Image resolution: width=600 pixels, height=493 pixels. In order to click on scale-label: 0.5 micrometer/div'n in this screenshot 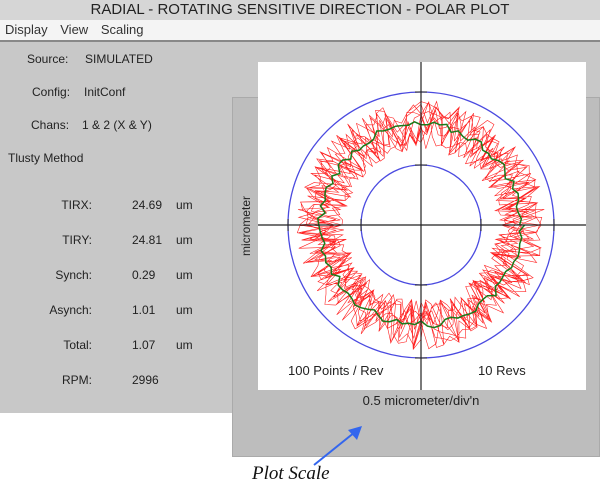, I will do `click(421, 400)`.